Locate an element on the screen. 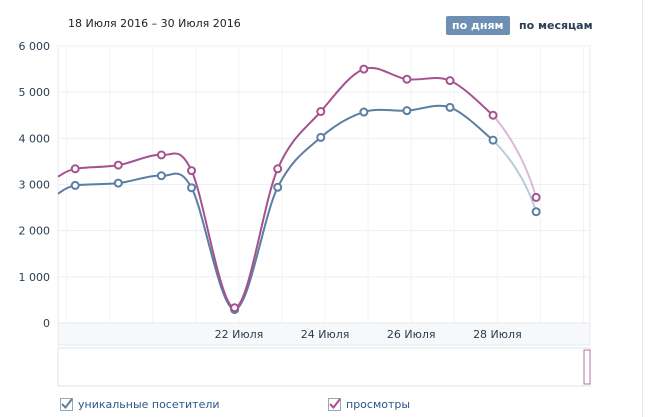  checkbox-unique is located at coordinates (66, 404).